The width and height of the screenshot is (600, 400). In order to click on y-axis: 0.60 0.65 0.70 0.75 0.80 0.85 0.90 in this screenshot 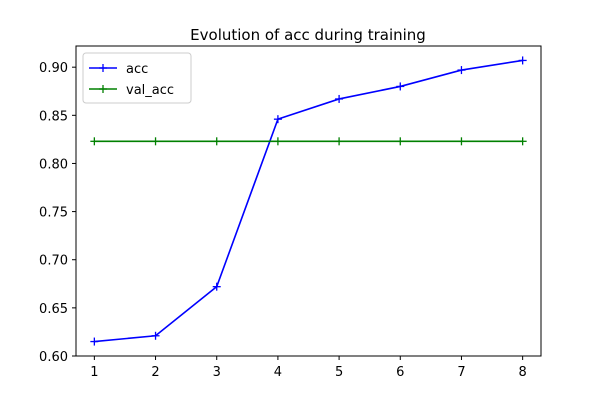, I will do `click(57, 213)`.